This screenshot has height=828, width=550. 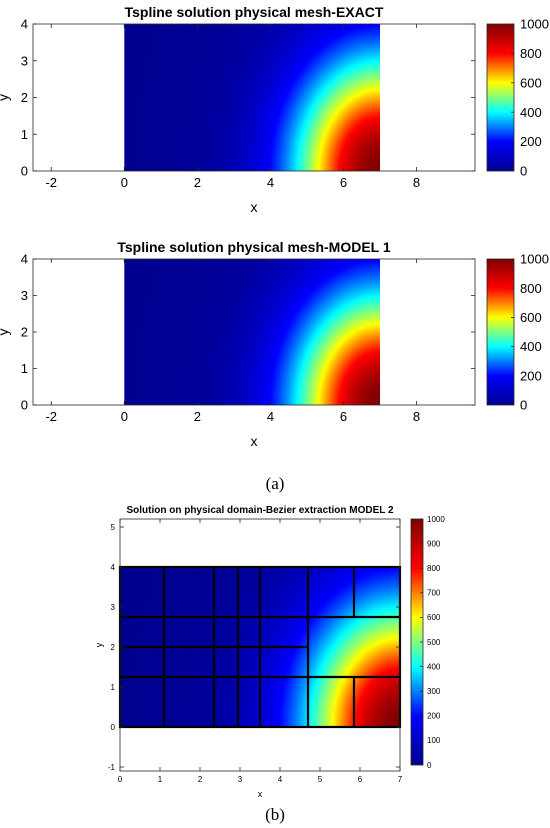 What do you see at coordinates (400, 779) in the screenshot?
I see `x-tick-label: 7` at bounding box center [400, 779].